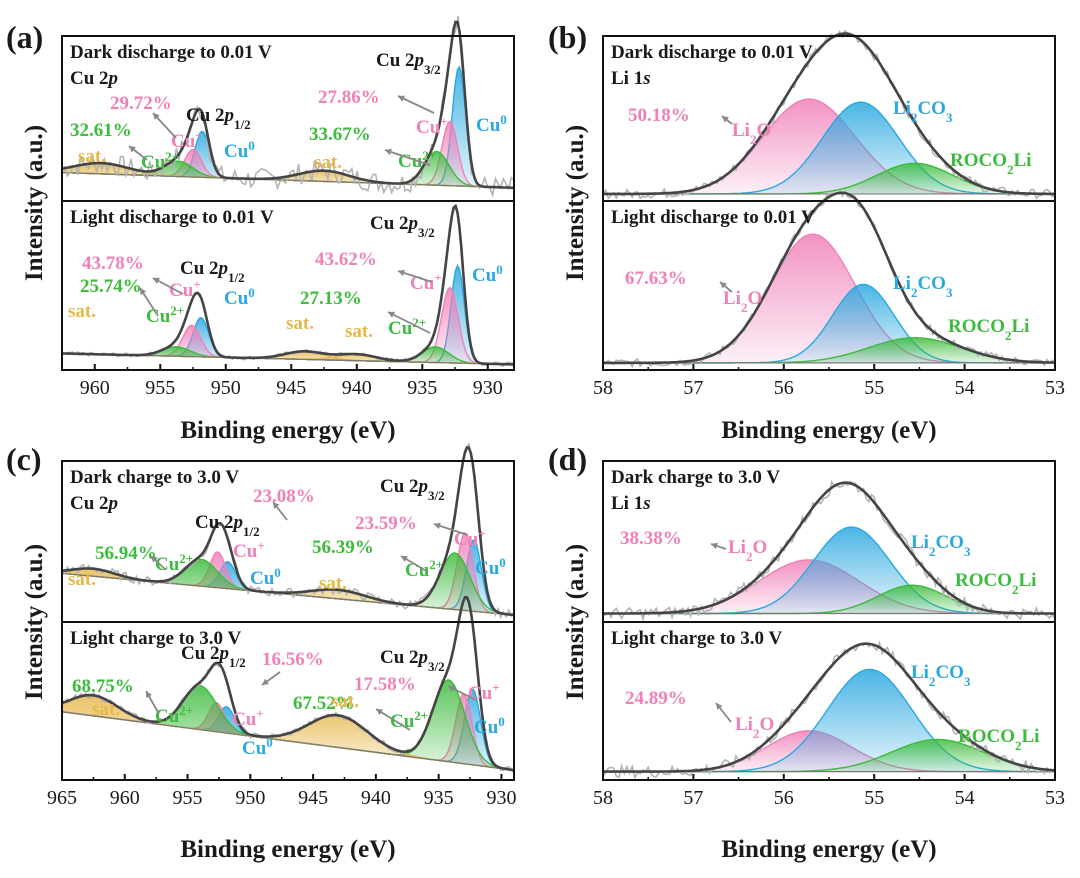  I want to click on x-tick-label: 940, so click(357, 388).